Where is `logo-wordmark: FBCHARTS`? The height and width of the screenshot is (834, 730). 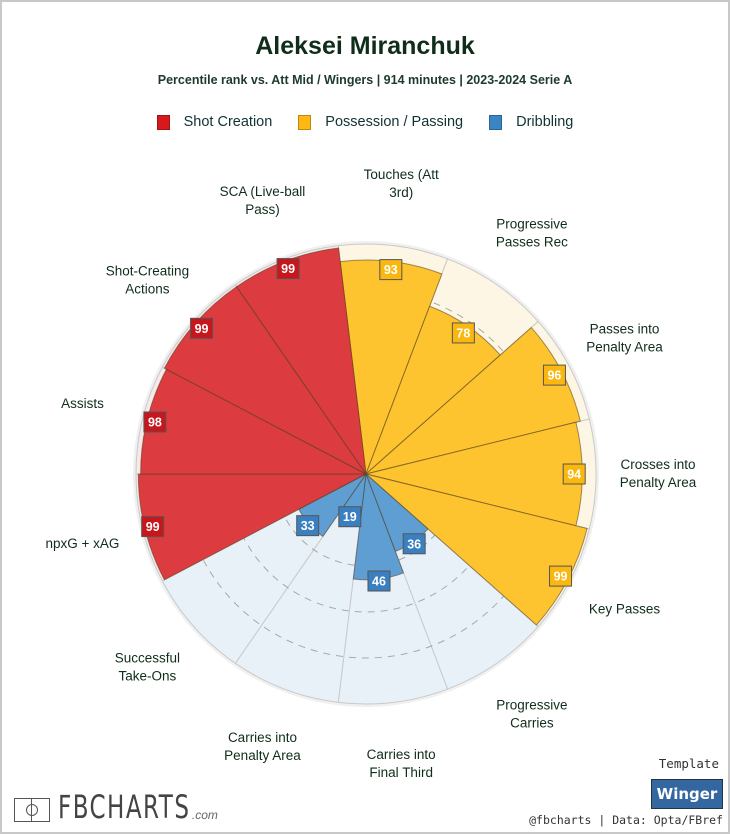
logo-wordmark: FBCHARTS is located at coordinates (124, 807).